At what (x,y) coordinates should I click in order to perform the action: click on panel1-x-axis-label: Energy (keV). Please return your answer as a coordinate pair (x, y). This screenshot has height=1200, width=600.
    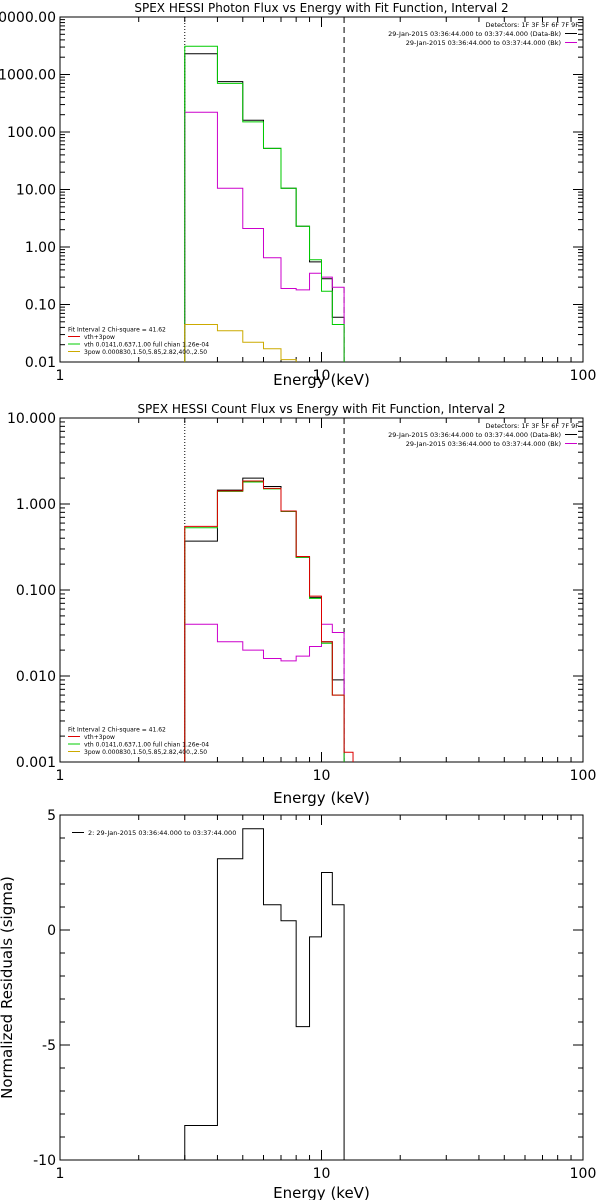
    Looking at the image, I should click on (321, 380).